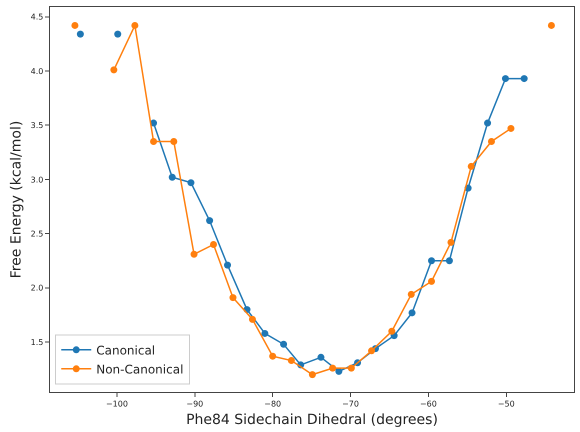  I want to click on legend-label: Non-Canonical, so click(140, 369).